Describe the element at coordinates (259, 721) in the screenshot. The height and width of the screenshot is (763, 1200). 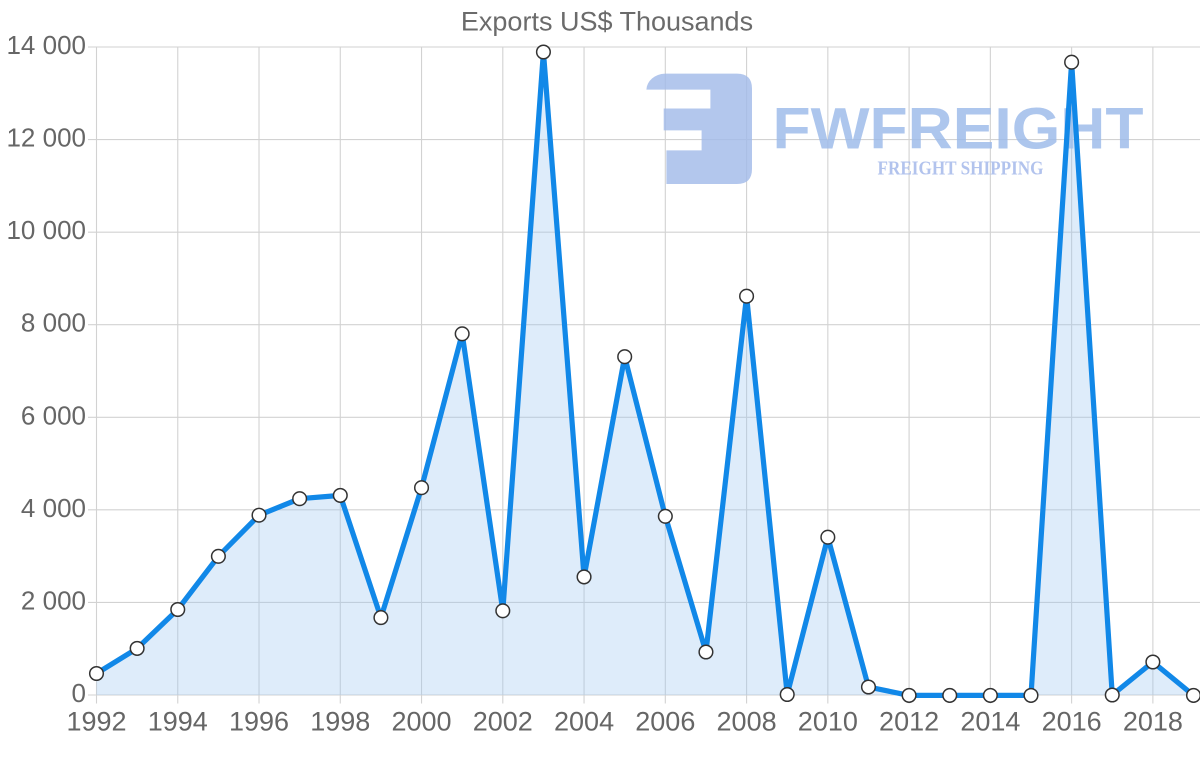
I see `svg-text: 1996` at that location.